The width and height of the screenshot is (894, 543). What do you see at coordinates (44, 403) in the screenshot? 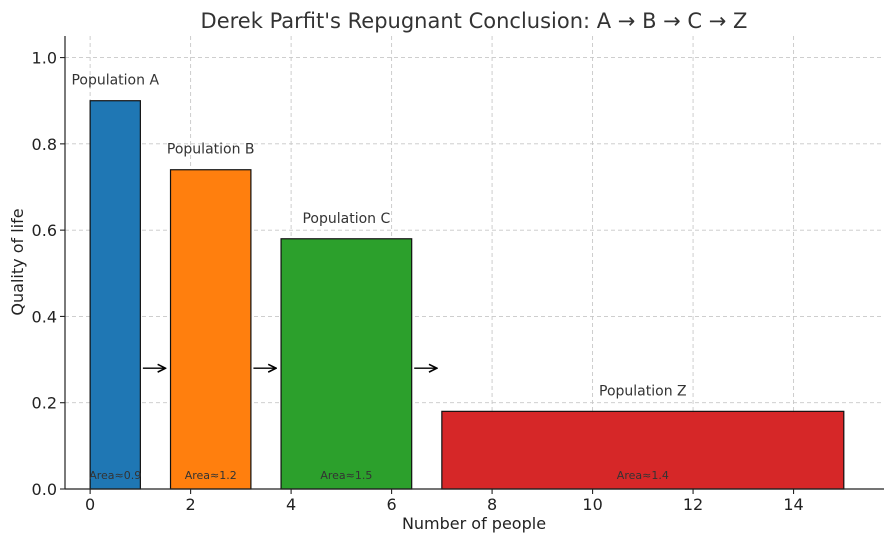
I see `y-tick-label: 0.2` at bounding box center [44, 403].